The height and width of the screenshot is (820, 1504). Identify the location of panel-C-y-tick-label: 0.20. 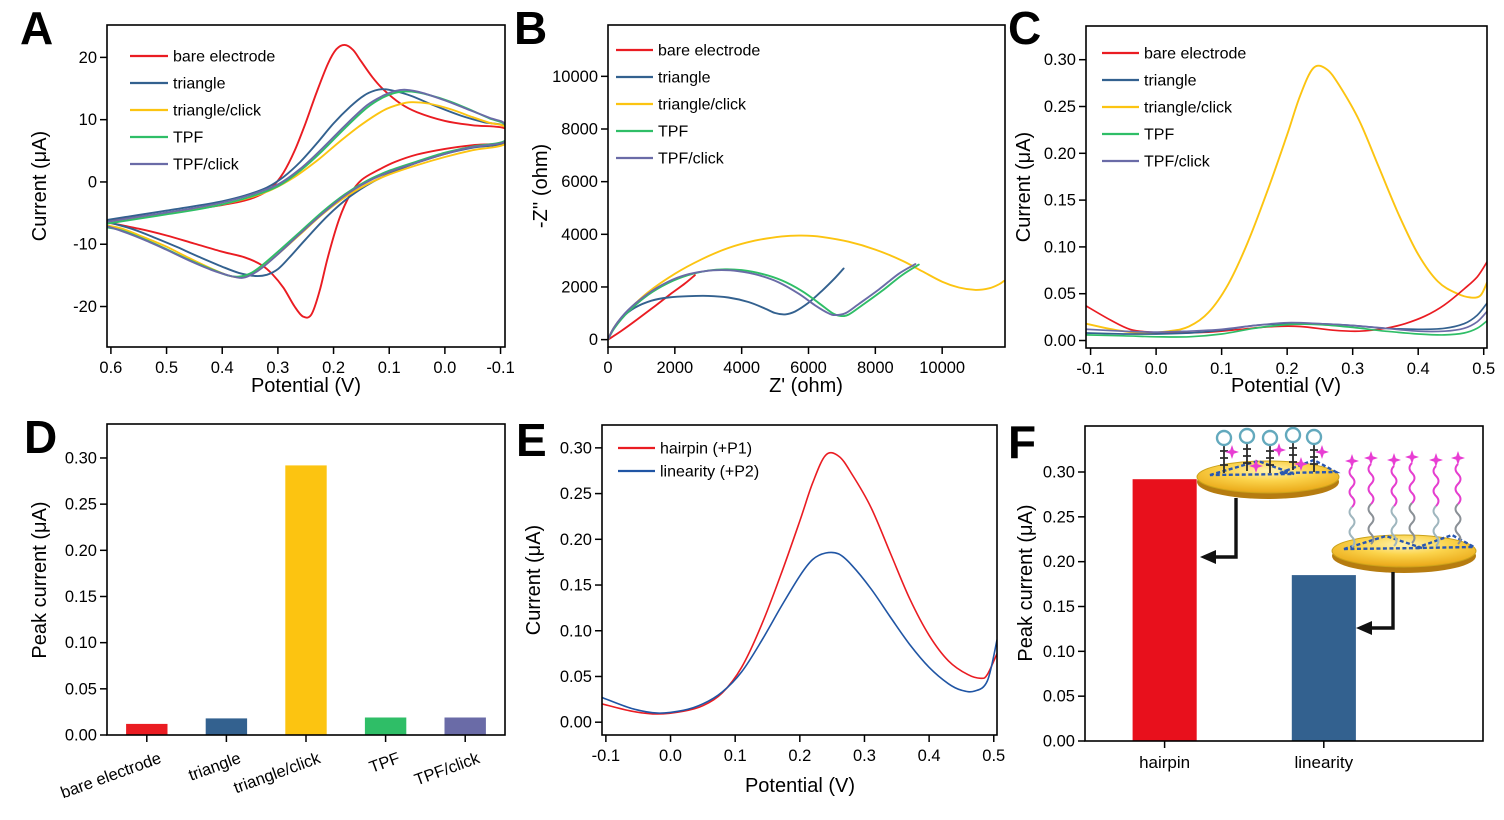
(1060, 154).